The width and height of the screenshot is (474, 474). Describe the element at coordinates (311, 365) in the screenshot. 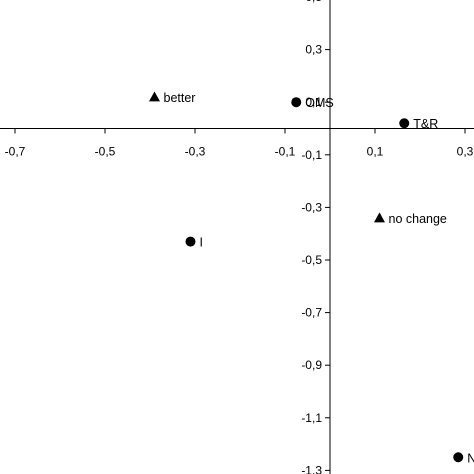

I see `y-tick-label: -0,9` at that location.